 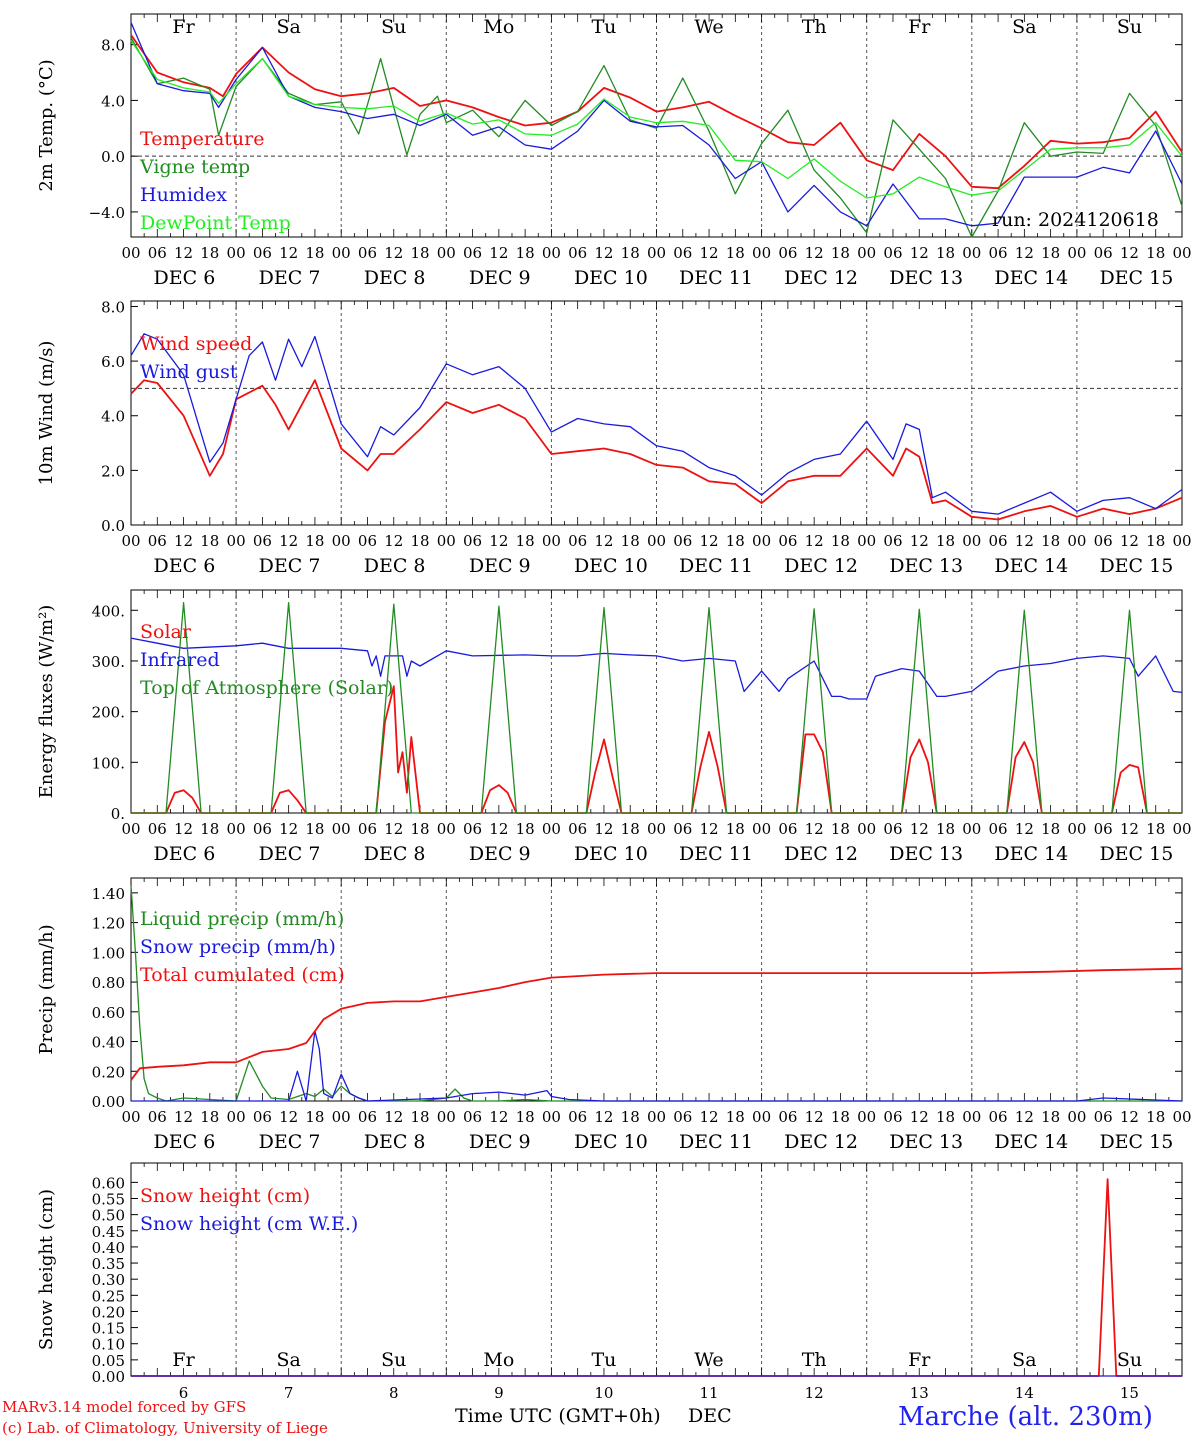 What do you see at coordinates (46, 1269) in the screenshot?
I see `y-axis-label: Snow height (cm)` at bounding box center [46, 1269].